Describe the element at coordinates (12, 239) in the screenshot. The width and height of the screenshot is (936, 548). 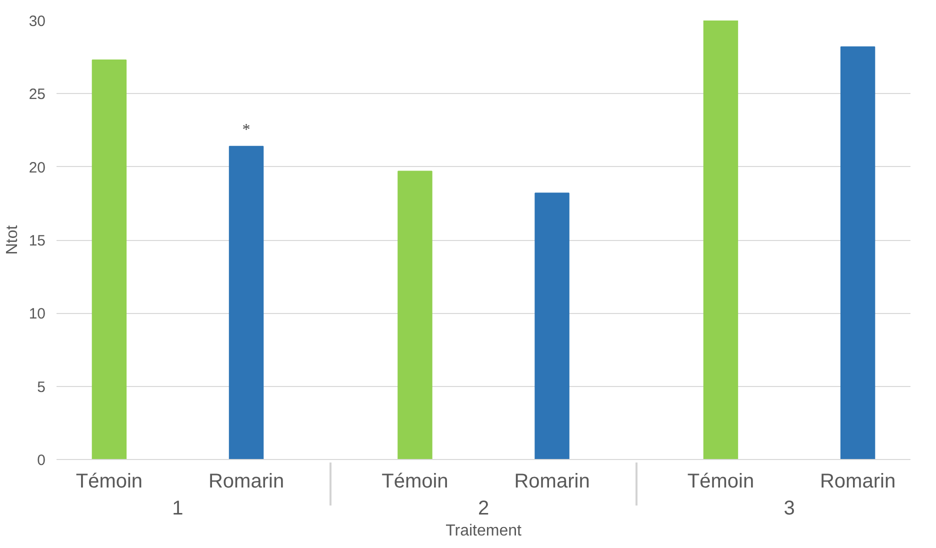
I see `y-axis-title: Ntot` at that location.